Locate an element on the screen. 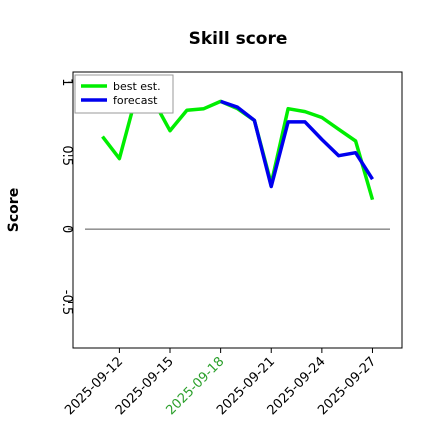  series-line is located at coordinates (297, 144).